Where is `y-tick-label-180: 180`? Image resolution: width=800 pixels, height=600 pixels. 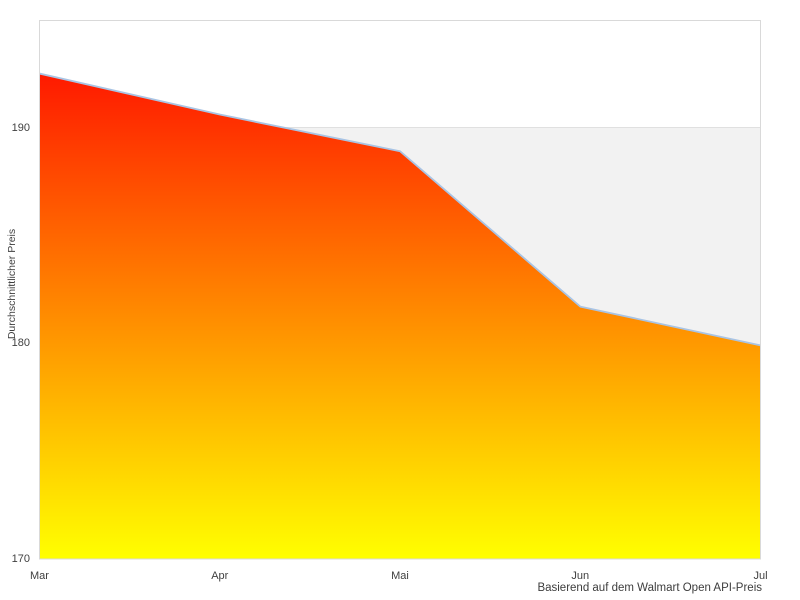 y-tick-label-180: 180 is located at coordinates (20, 343).